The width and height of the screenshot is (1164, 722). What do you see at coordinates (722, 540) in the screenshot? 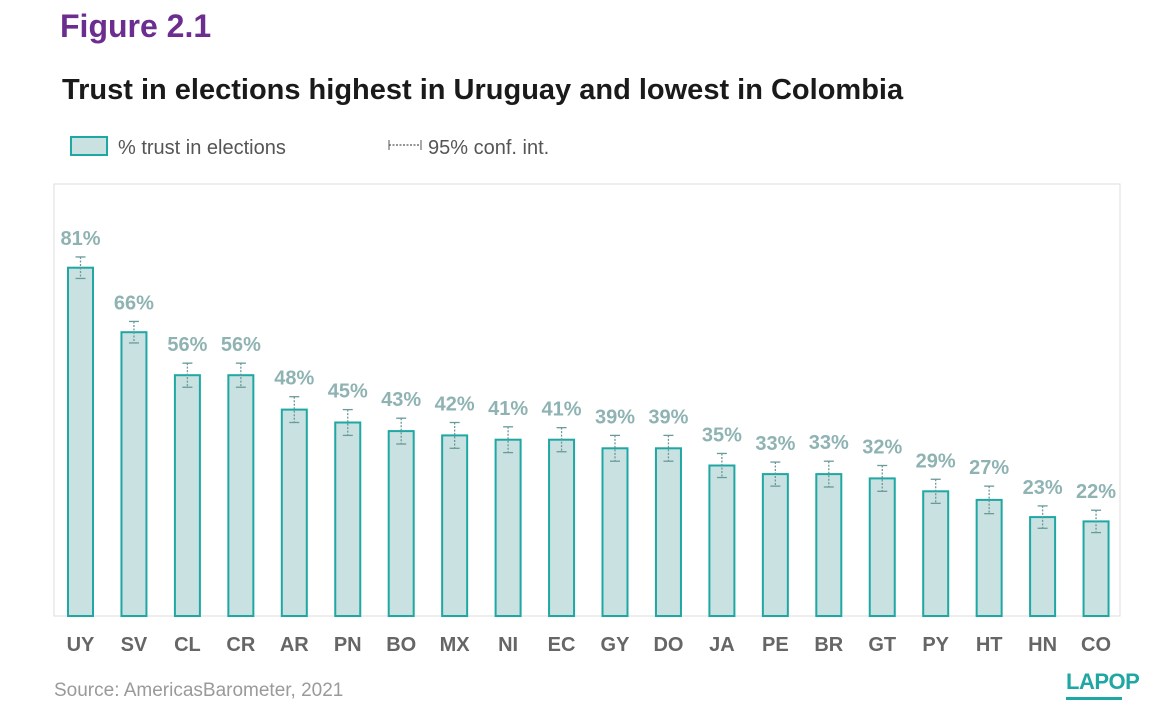
I see `bar-ja` at bounding box center [722, 540].